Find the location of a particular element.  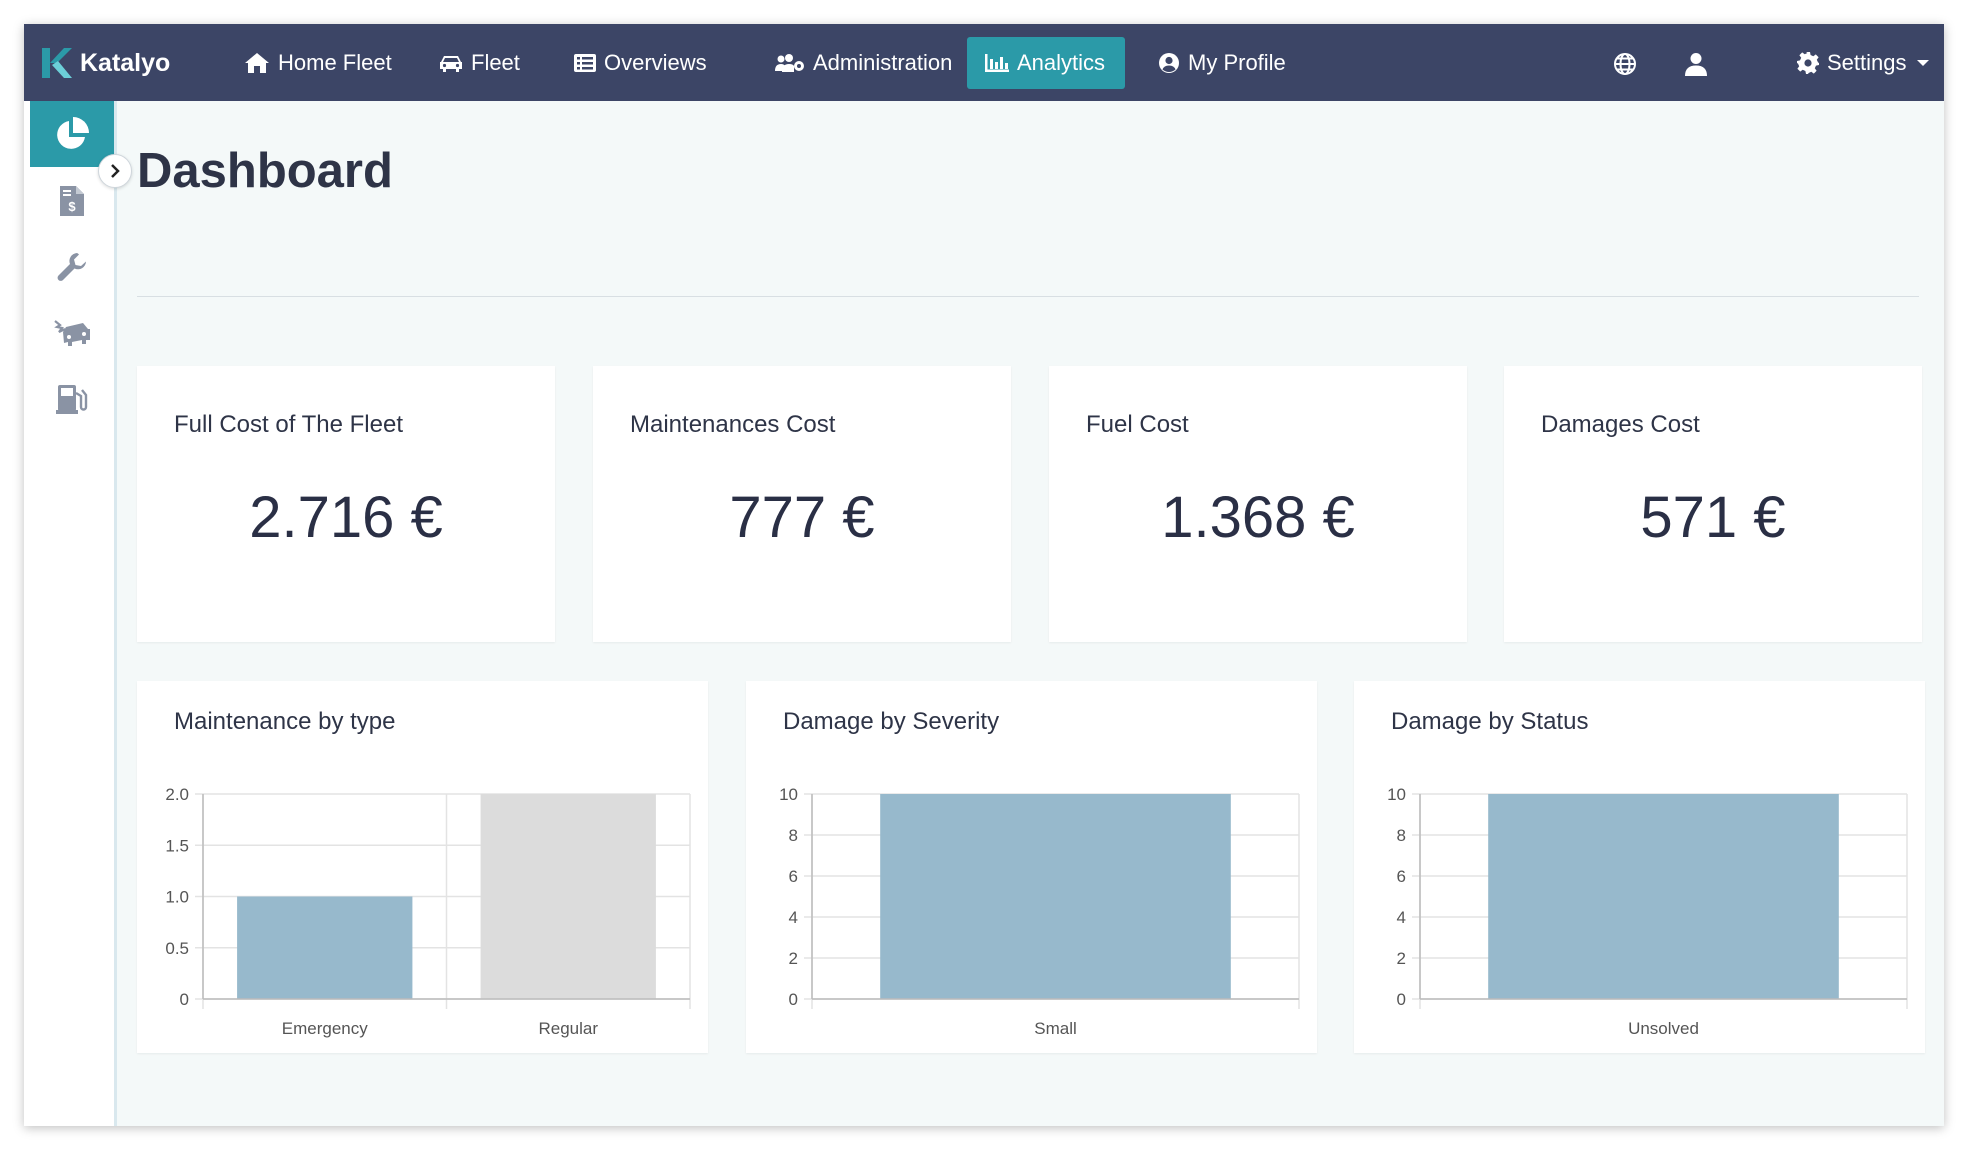

nav-my-profile: My Profile is located at coordinates (1222, 63).